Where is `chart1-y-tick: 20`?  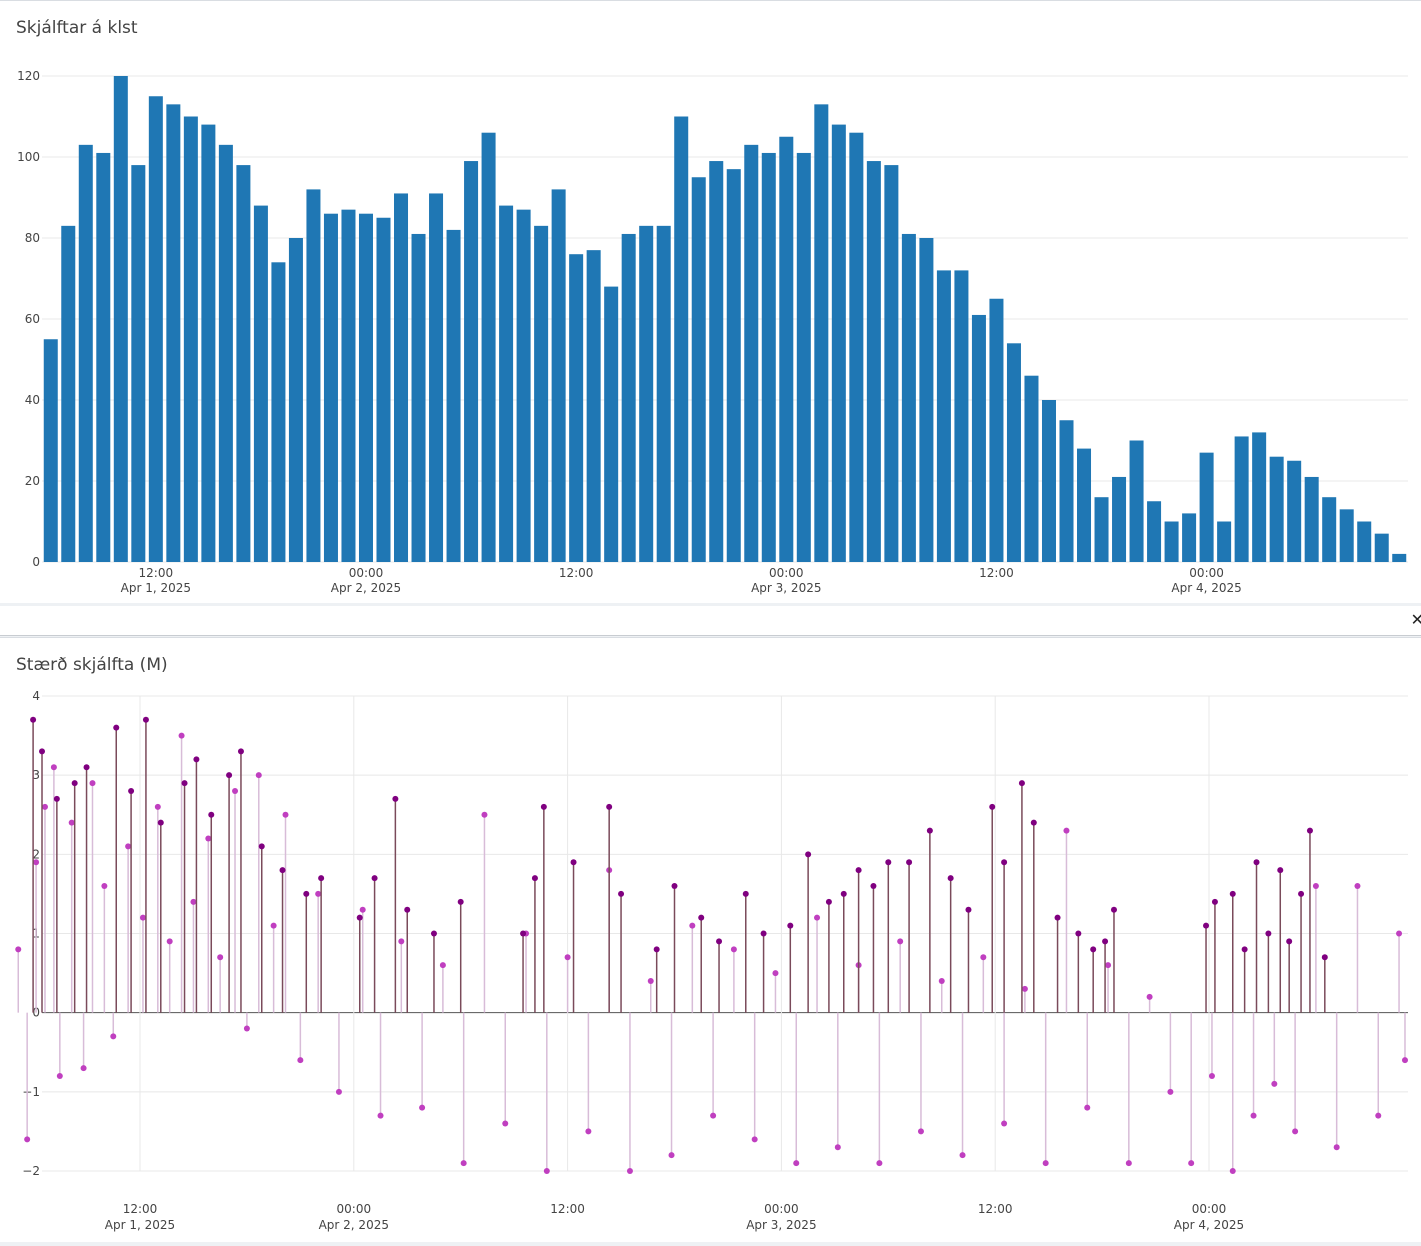
chart1-y-tick: 20 is located at coordinates (32, 481).